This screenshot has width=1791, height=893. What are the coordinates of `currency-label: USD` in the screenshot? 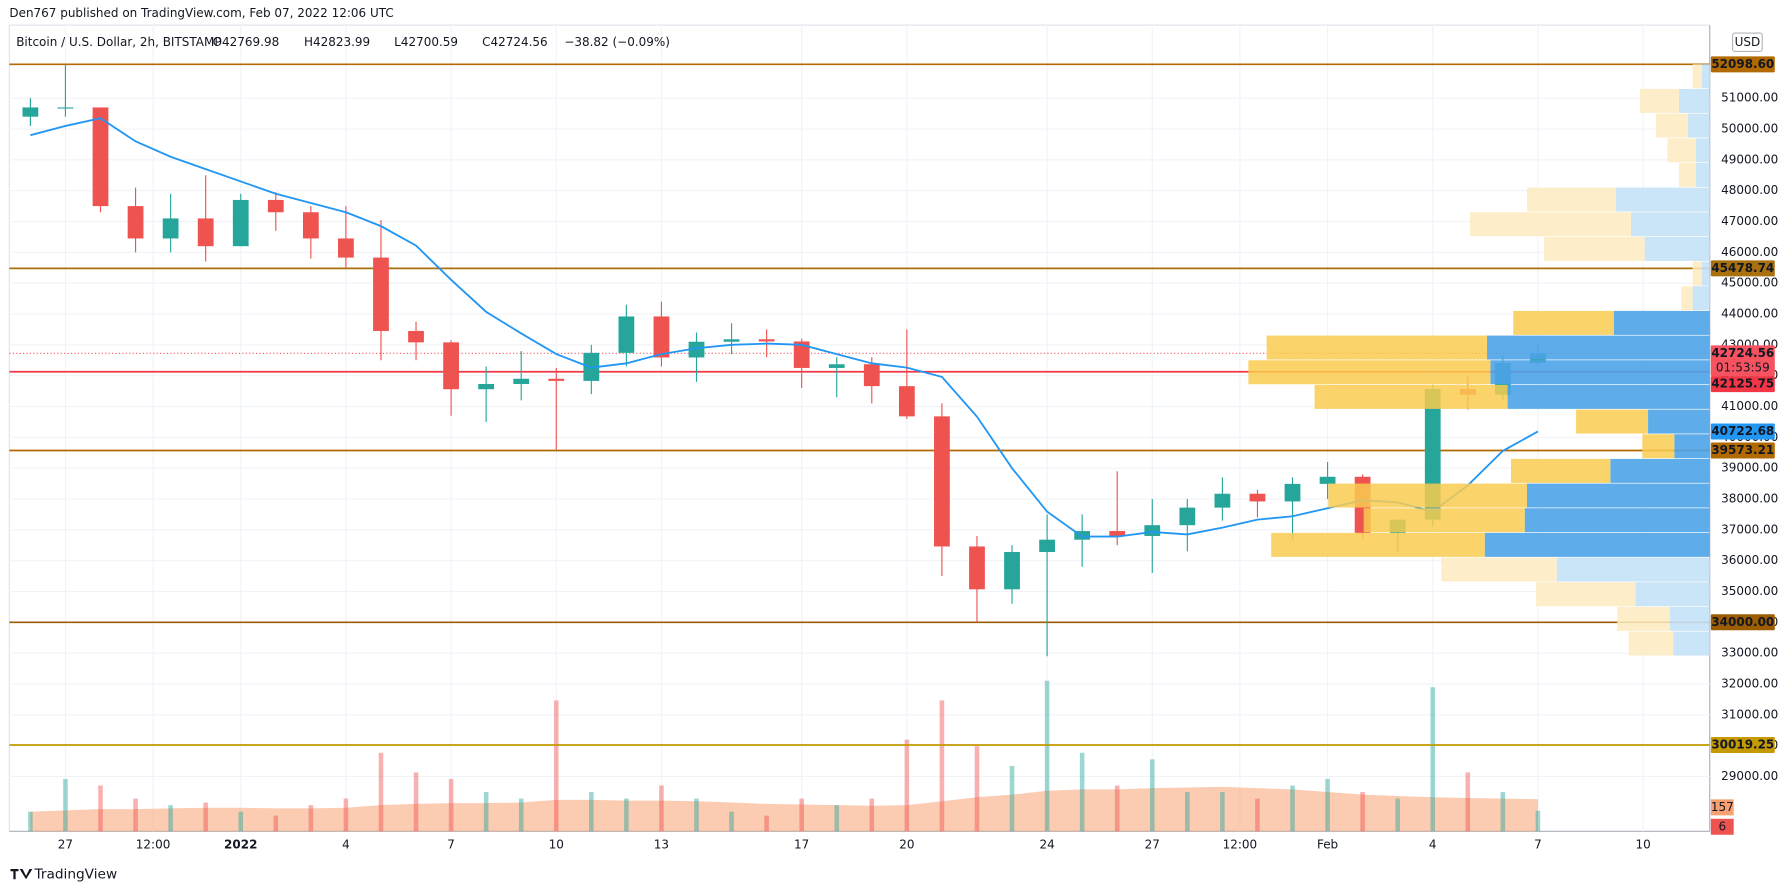 It's located at (1748, 42).